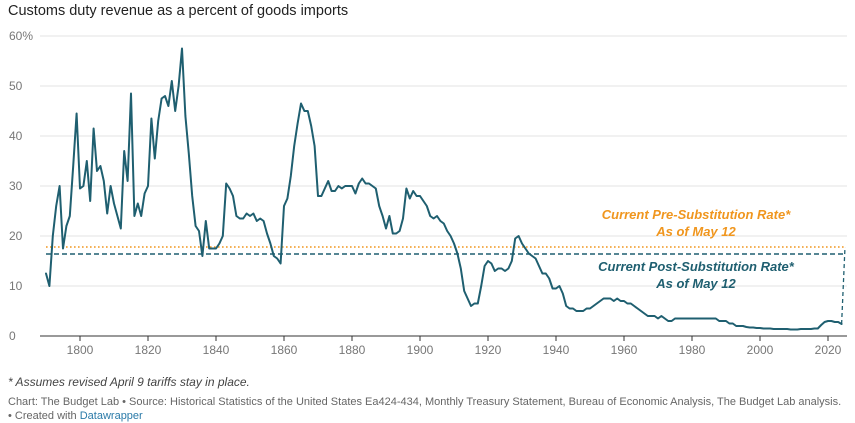  I want to click on x-tick-label-1800: 1800, so click(80, 350).